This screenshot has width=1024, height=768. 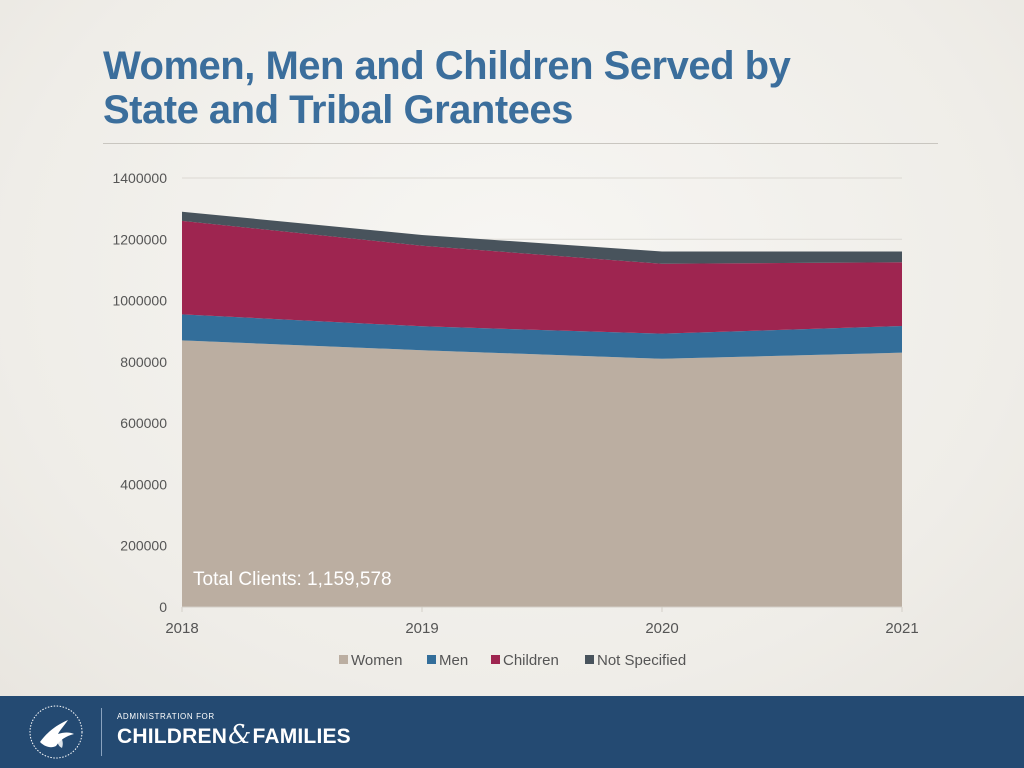 I want to click on y-tick-label: 400000, so click(x=143, y=484).